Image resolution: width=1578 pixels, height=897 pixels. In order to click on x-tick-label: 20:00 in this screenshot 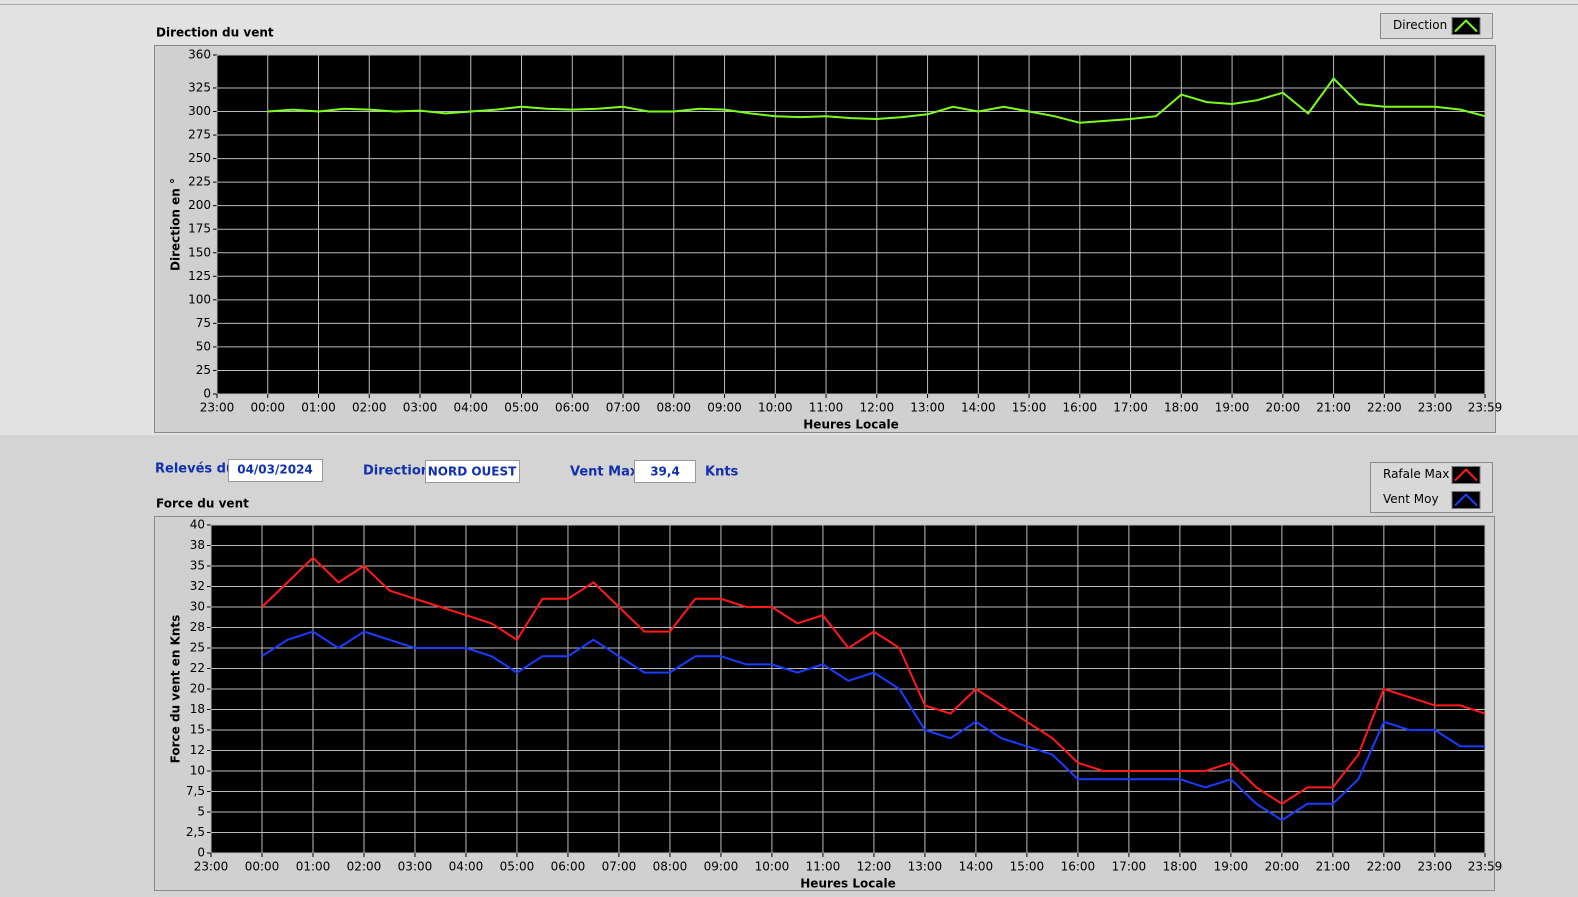, I will do `click(1283, 408)`.